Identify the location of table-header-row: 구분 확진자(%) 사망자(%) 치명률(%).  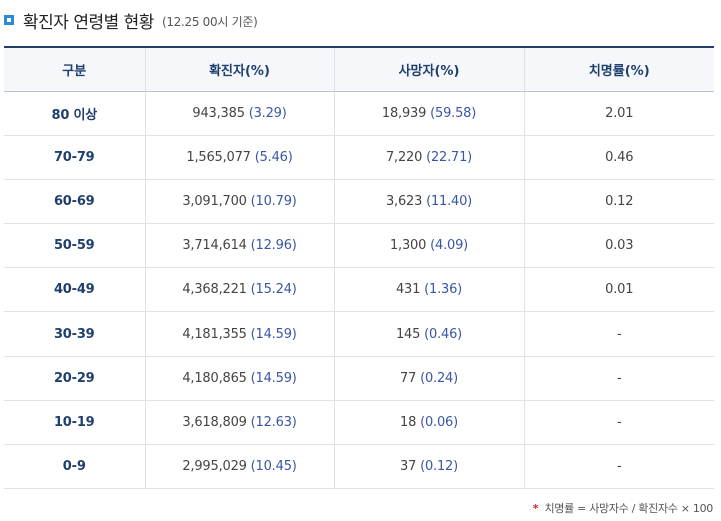
(359, 69).